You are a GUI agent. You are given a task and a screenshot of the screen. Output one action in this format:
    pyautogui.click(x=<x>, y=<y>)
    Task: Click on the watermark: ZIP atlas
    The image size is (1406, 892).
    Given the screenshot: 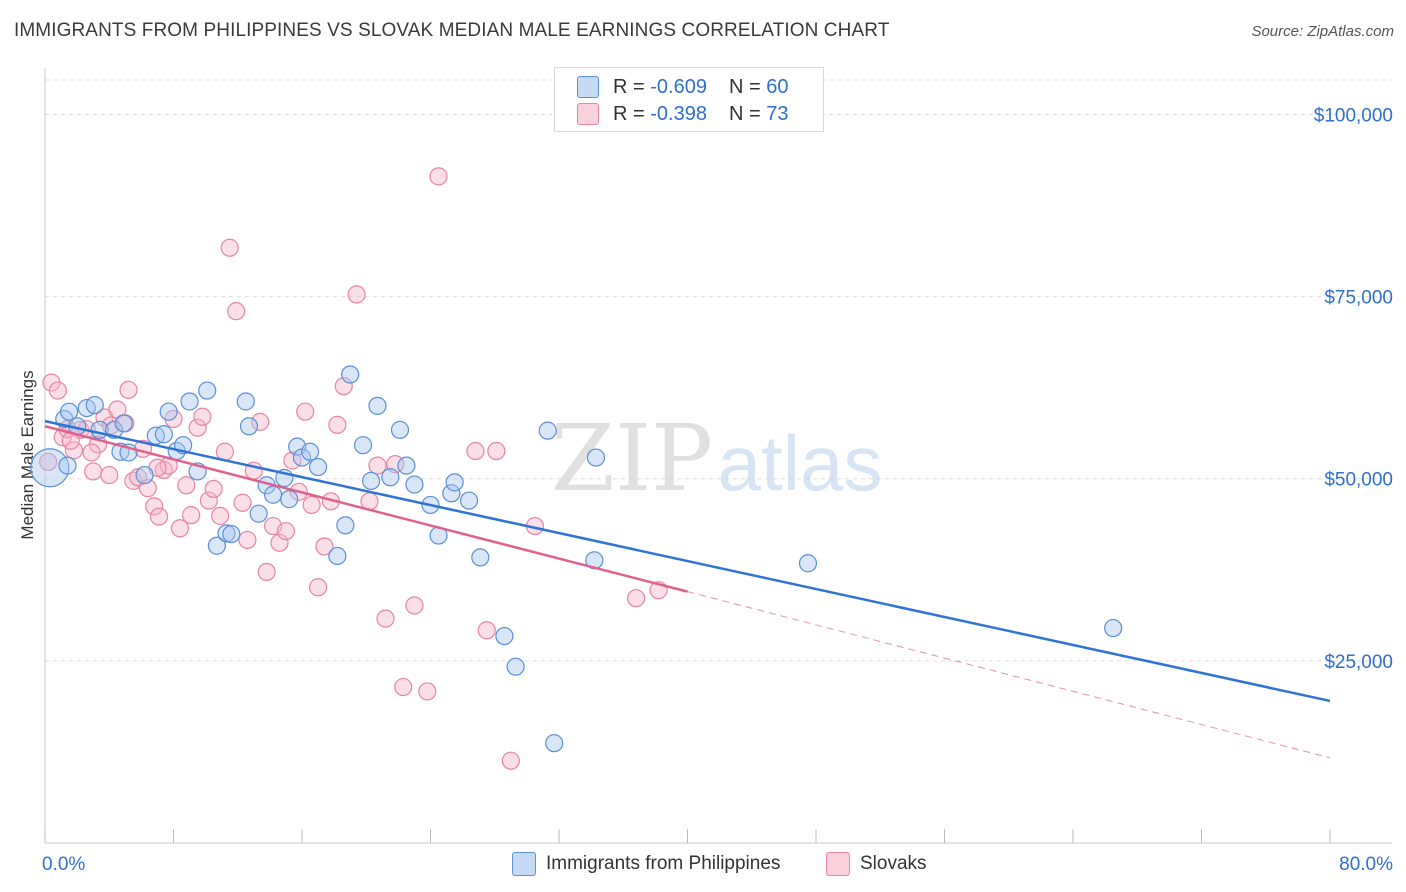 What is the action you would take?
    pyautogui.click(x=716, y=458)
    